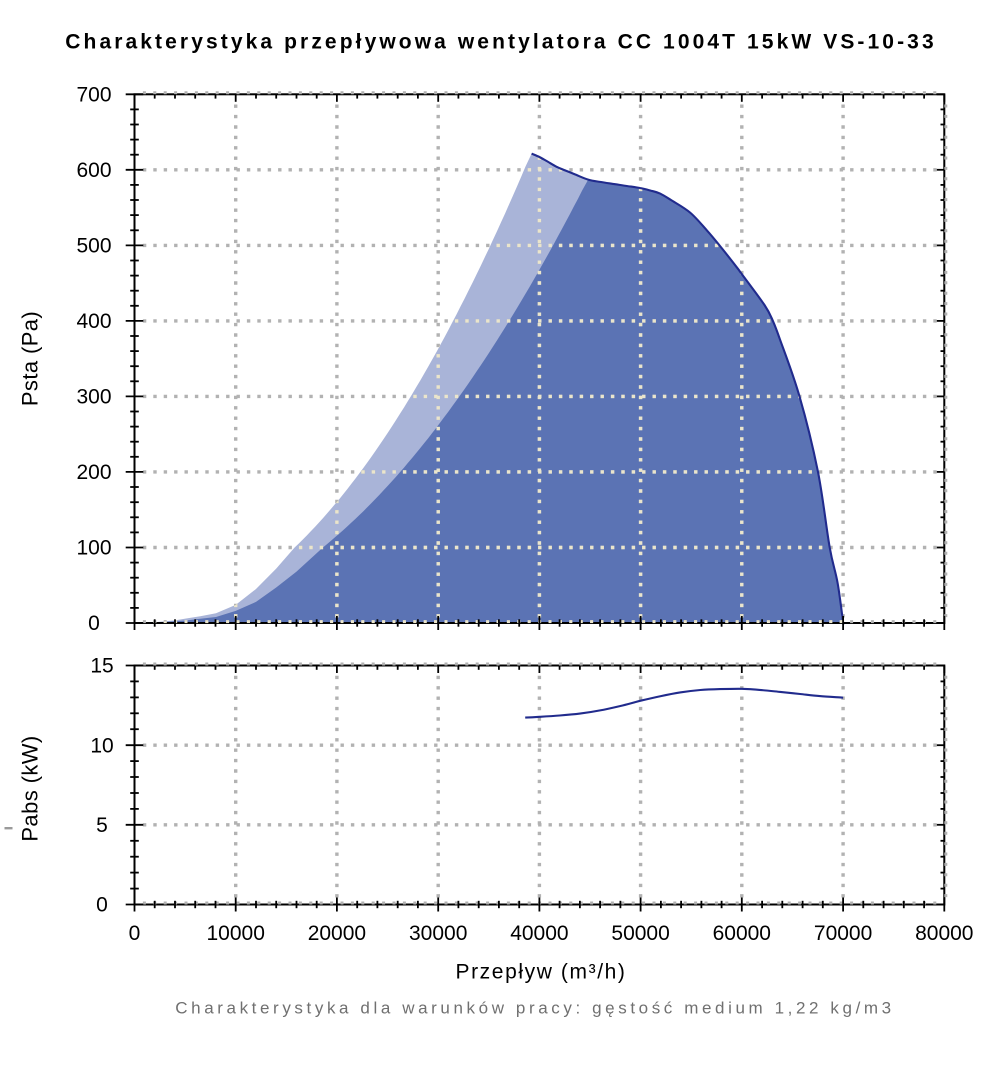  Describe the element at coordinates (101, 745) in the screenshot. I see `svg-text: 10` at that location.